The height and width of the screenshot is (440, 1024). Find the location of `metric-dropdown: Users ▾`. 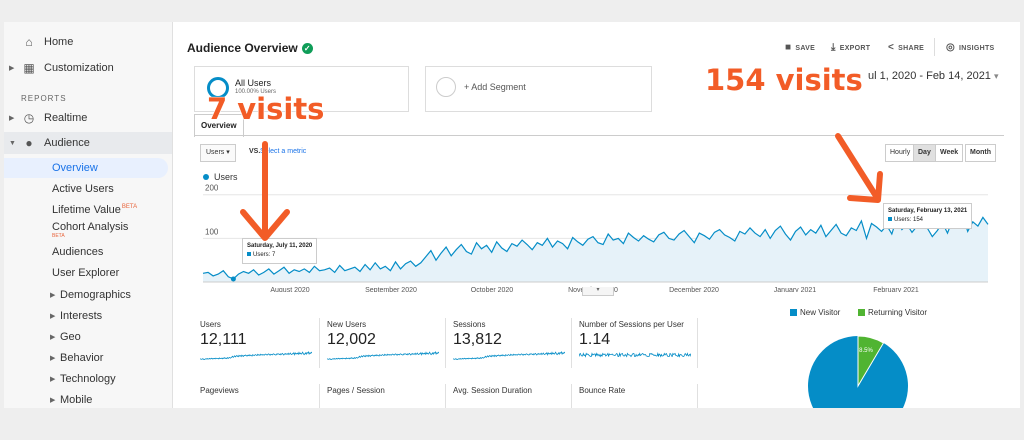

metric-dropdown: Users ▾ is located at coordinates (218, 153).